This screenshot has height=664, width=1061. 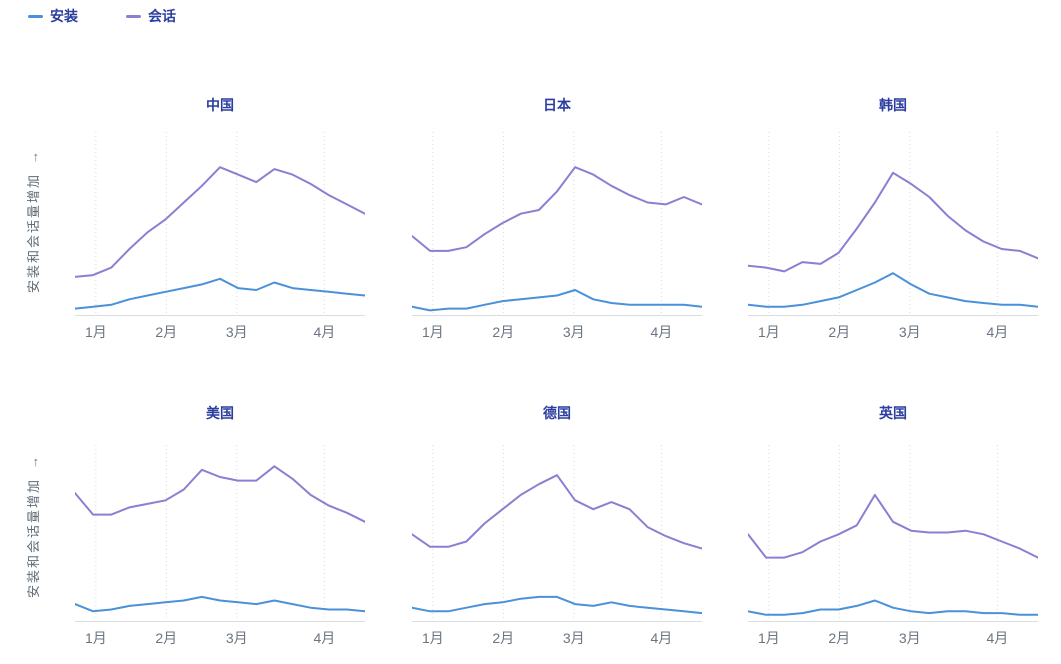 What do you see at coordinates (557, 105) in the screenshot?
I see `chart-title: 日本` at bounding box center [557, 105].